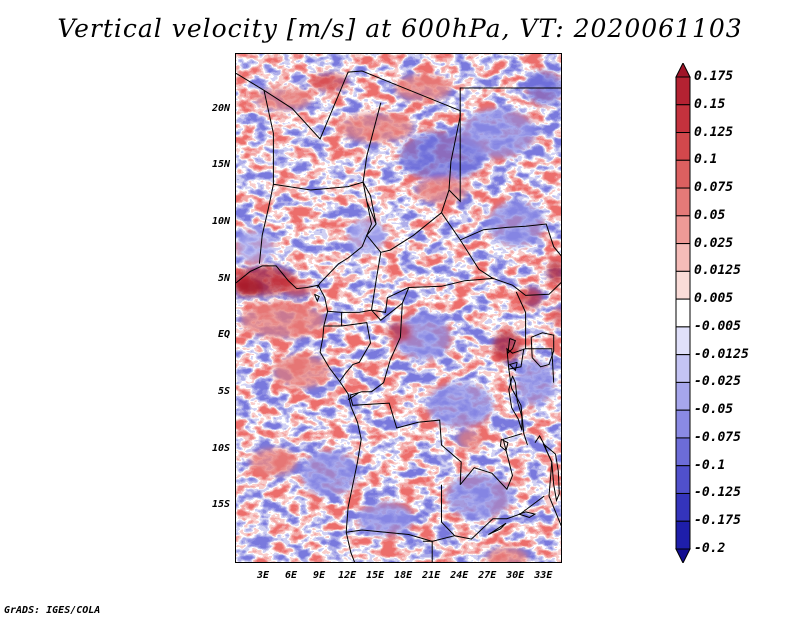 This screenshot has height=618, width=800. I want to click on lon-tick-label: 15E, so click(375, 575).